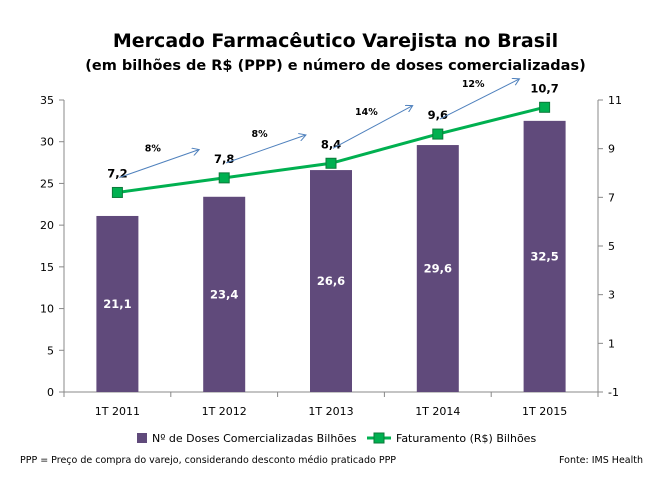  I want to click on growth-label: 12%, so click(473, 84).